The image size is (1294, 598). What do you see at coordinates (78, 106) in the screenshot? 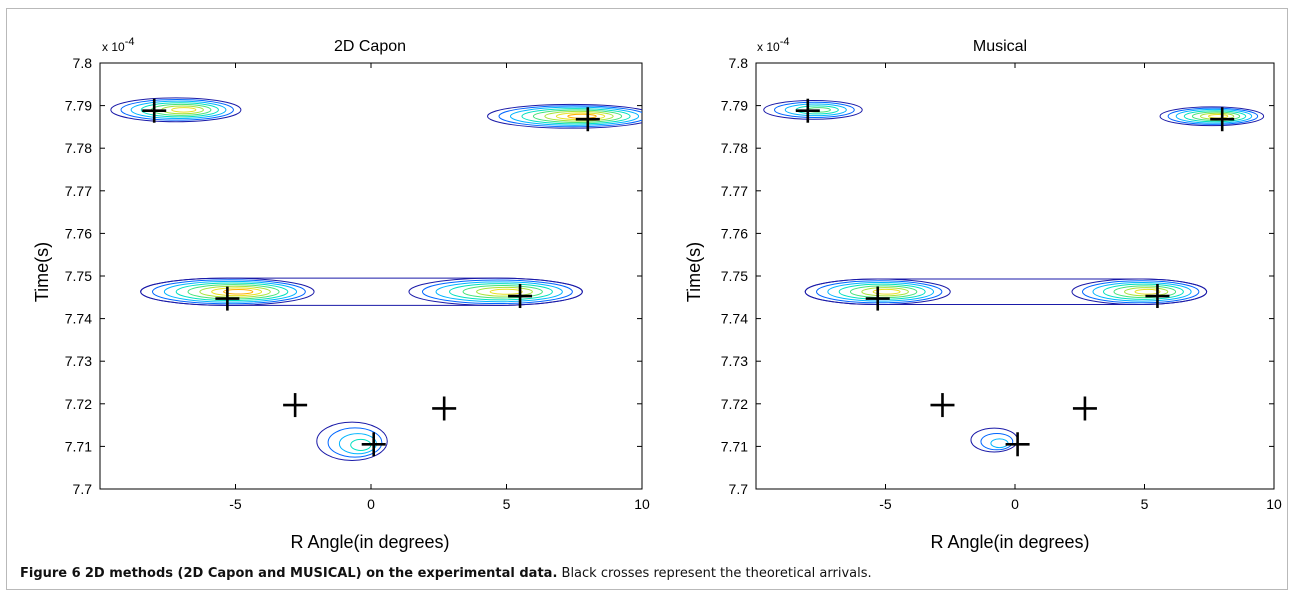
I see `capon-ytick-label: 7.79` at bounding box center [78, 106].